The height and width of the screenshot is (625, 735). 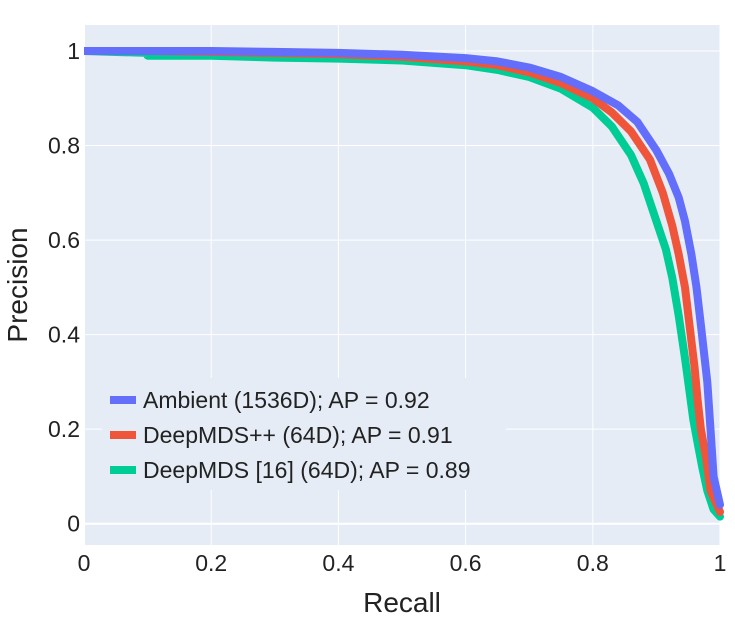 I want to click on x-tick-label: 0.6, so click(x=466, y=563).